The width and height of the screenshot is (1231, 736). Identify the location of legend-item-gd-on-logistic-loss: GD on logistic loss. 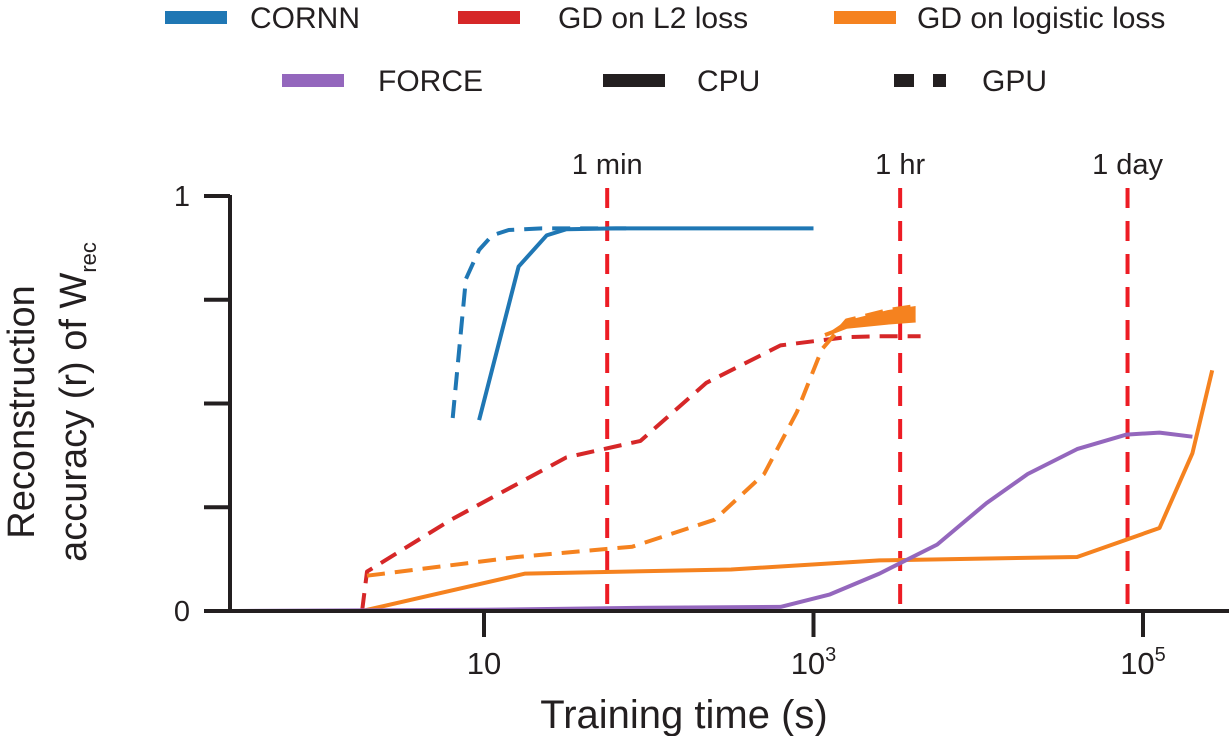
(999, 18).